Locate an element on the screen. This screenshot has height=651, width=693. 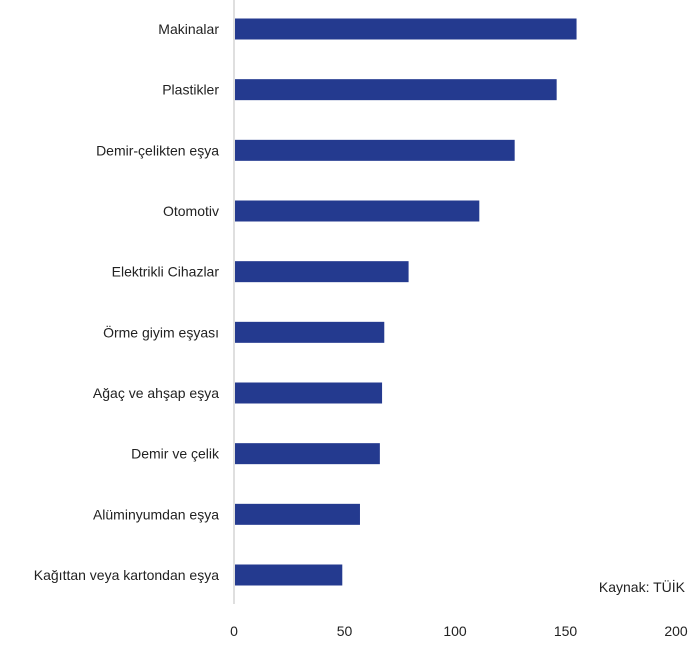
source-note: Kaynak: TÜİK is located at coordinates (641, 587).